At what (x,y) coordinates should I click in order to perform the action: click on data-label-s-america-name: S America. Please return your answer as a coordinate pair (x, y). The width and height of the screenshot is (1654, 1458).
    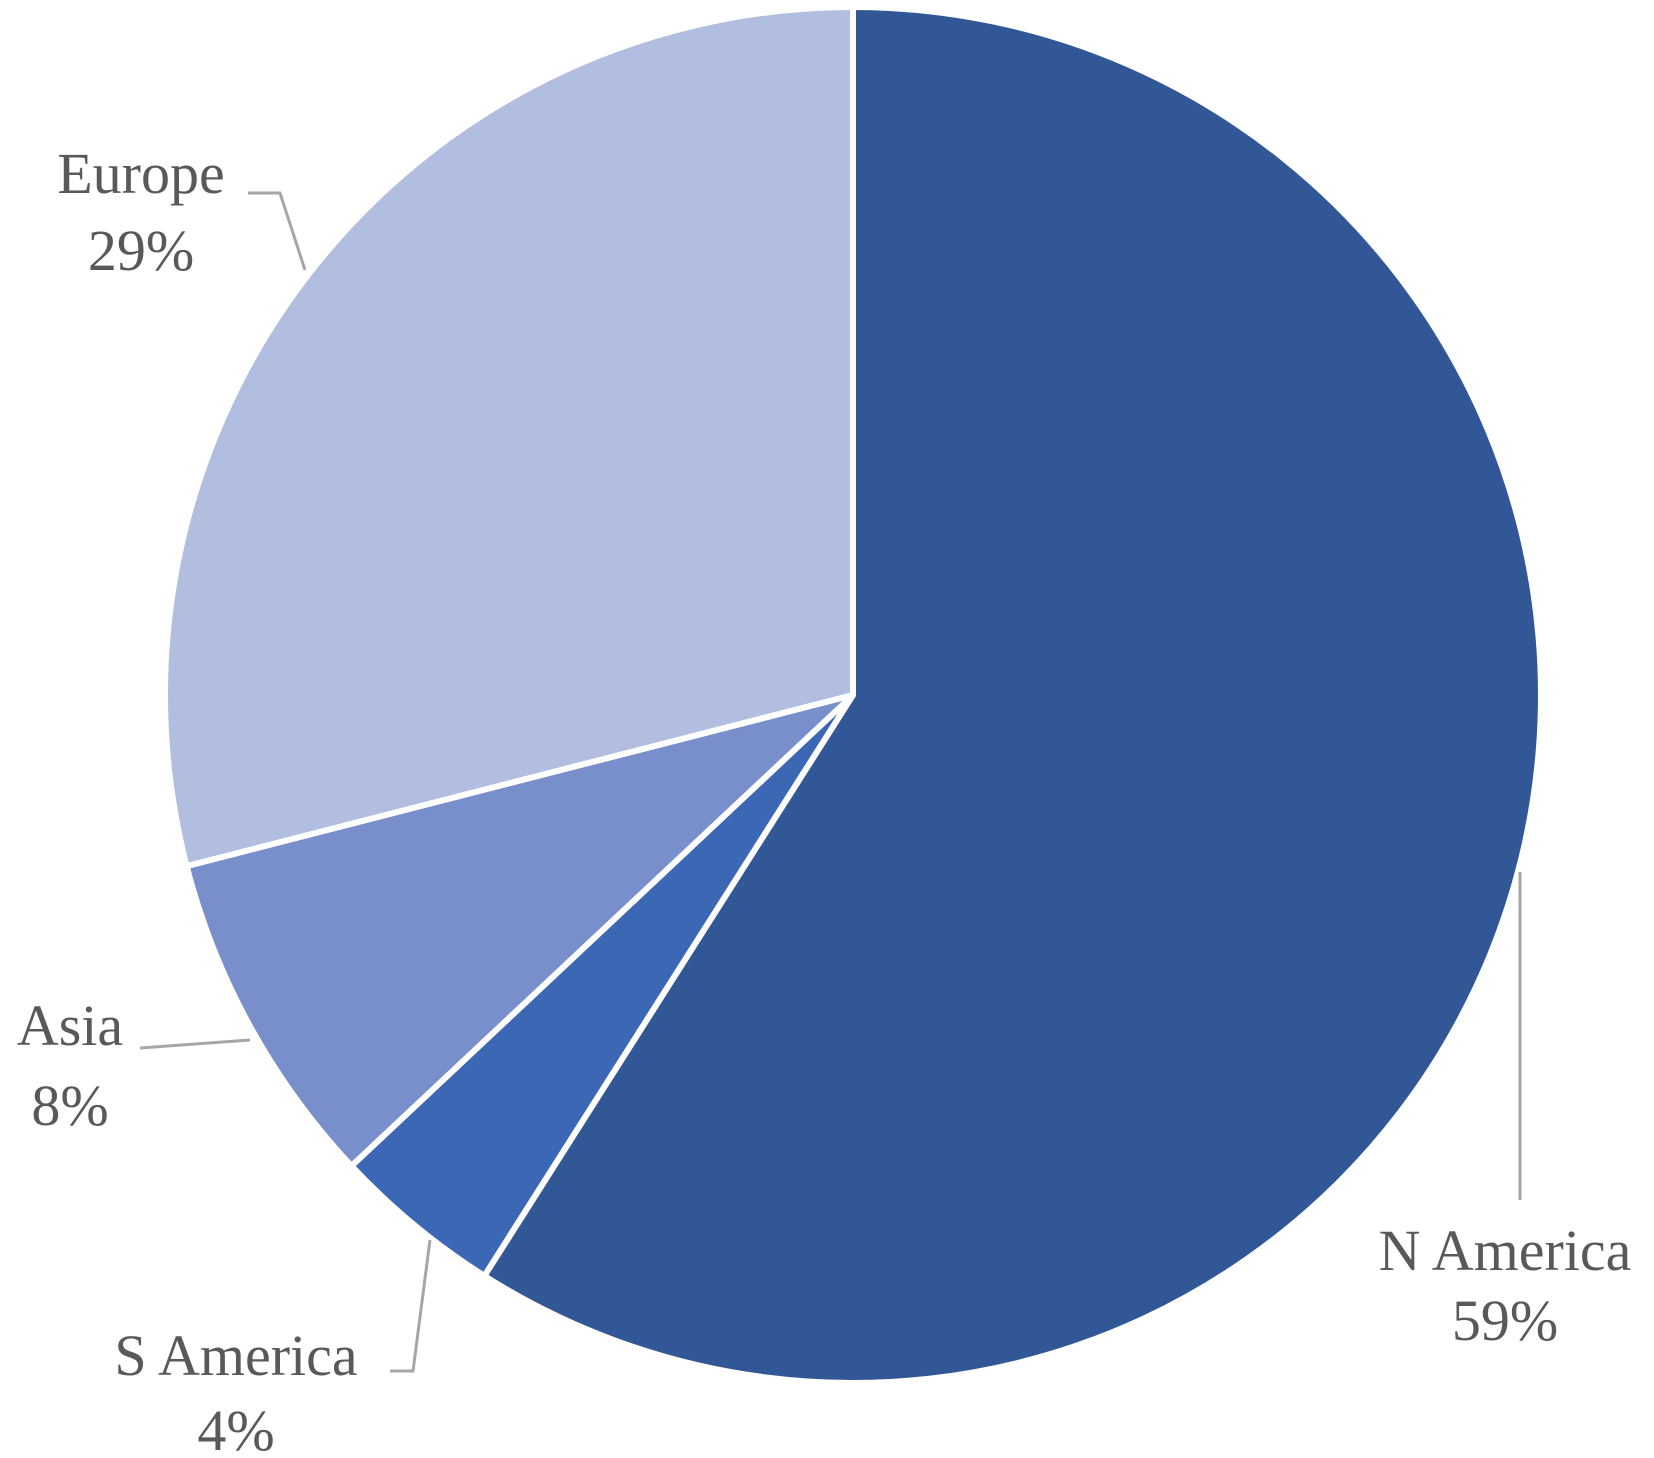
    Looking at the image, I should click on (235, 1355).